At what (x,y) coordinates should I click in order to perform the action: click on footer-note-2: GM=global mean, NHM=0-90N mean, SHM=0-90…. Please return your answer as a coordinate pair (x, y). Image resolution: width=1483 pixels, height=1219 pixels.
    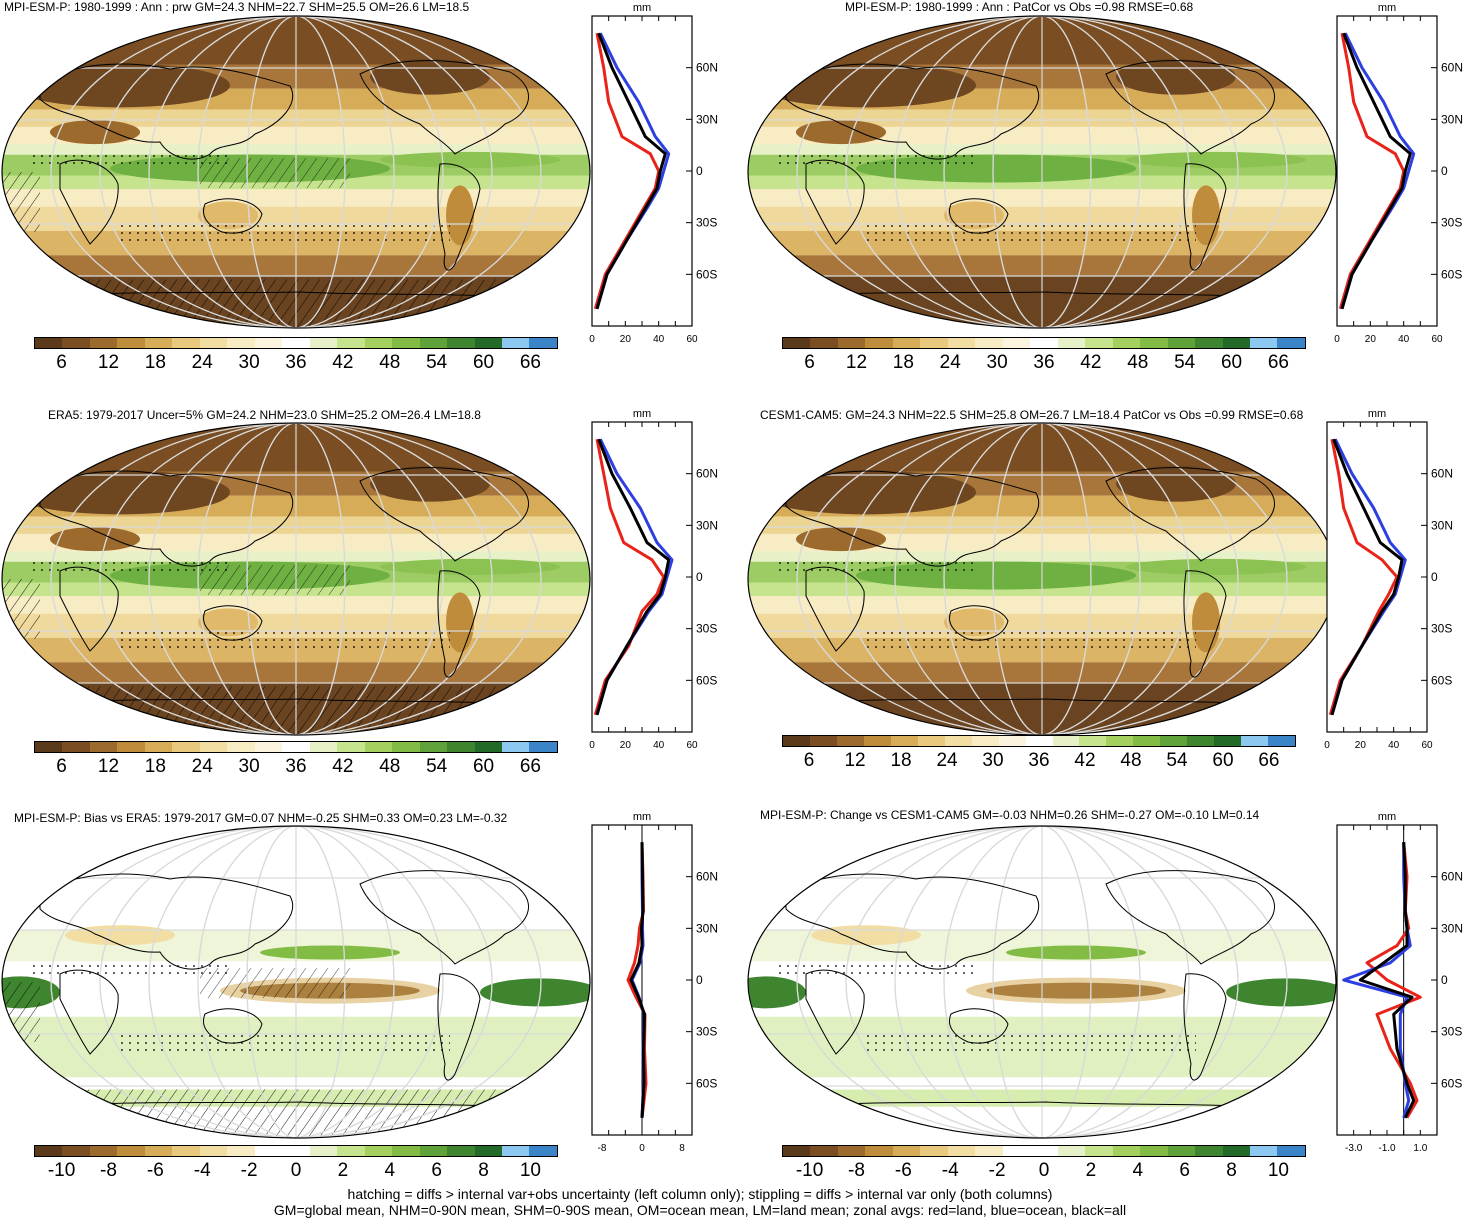
    Looking at the image, I should click on (700, 1210).